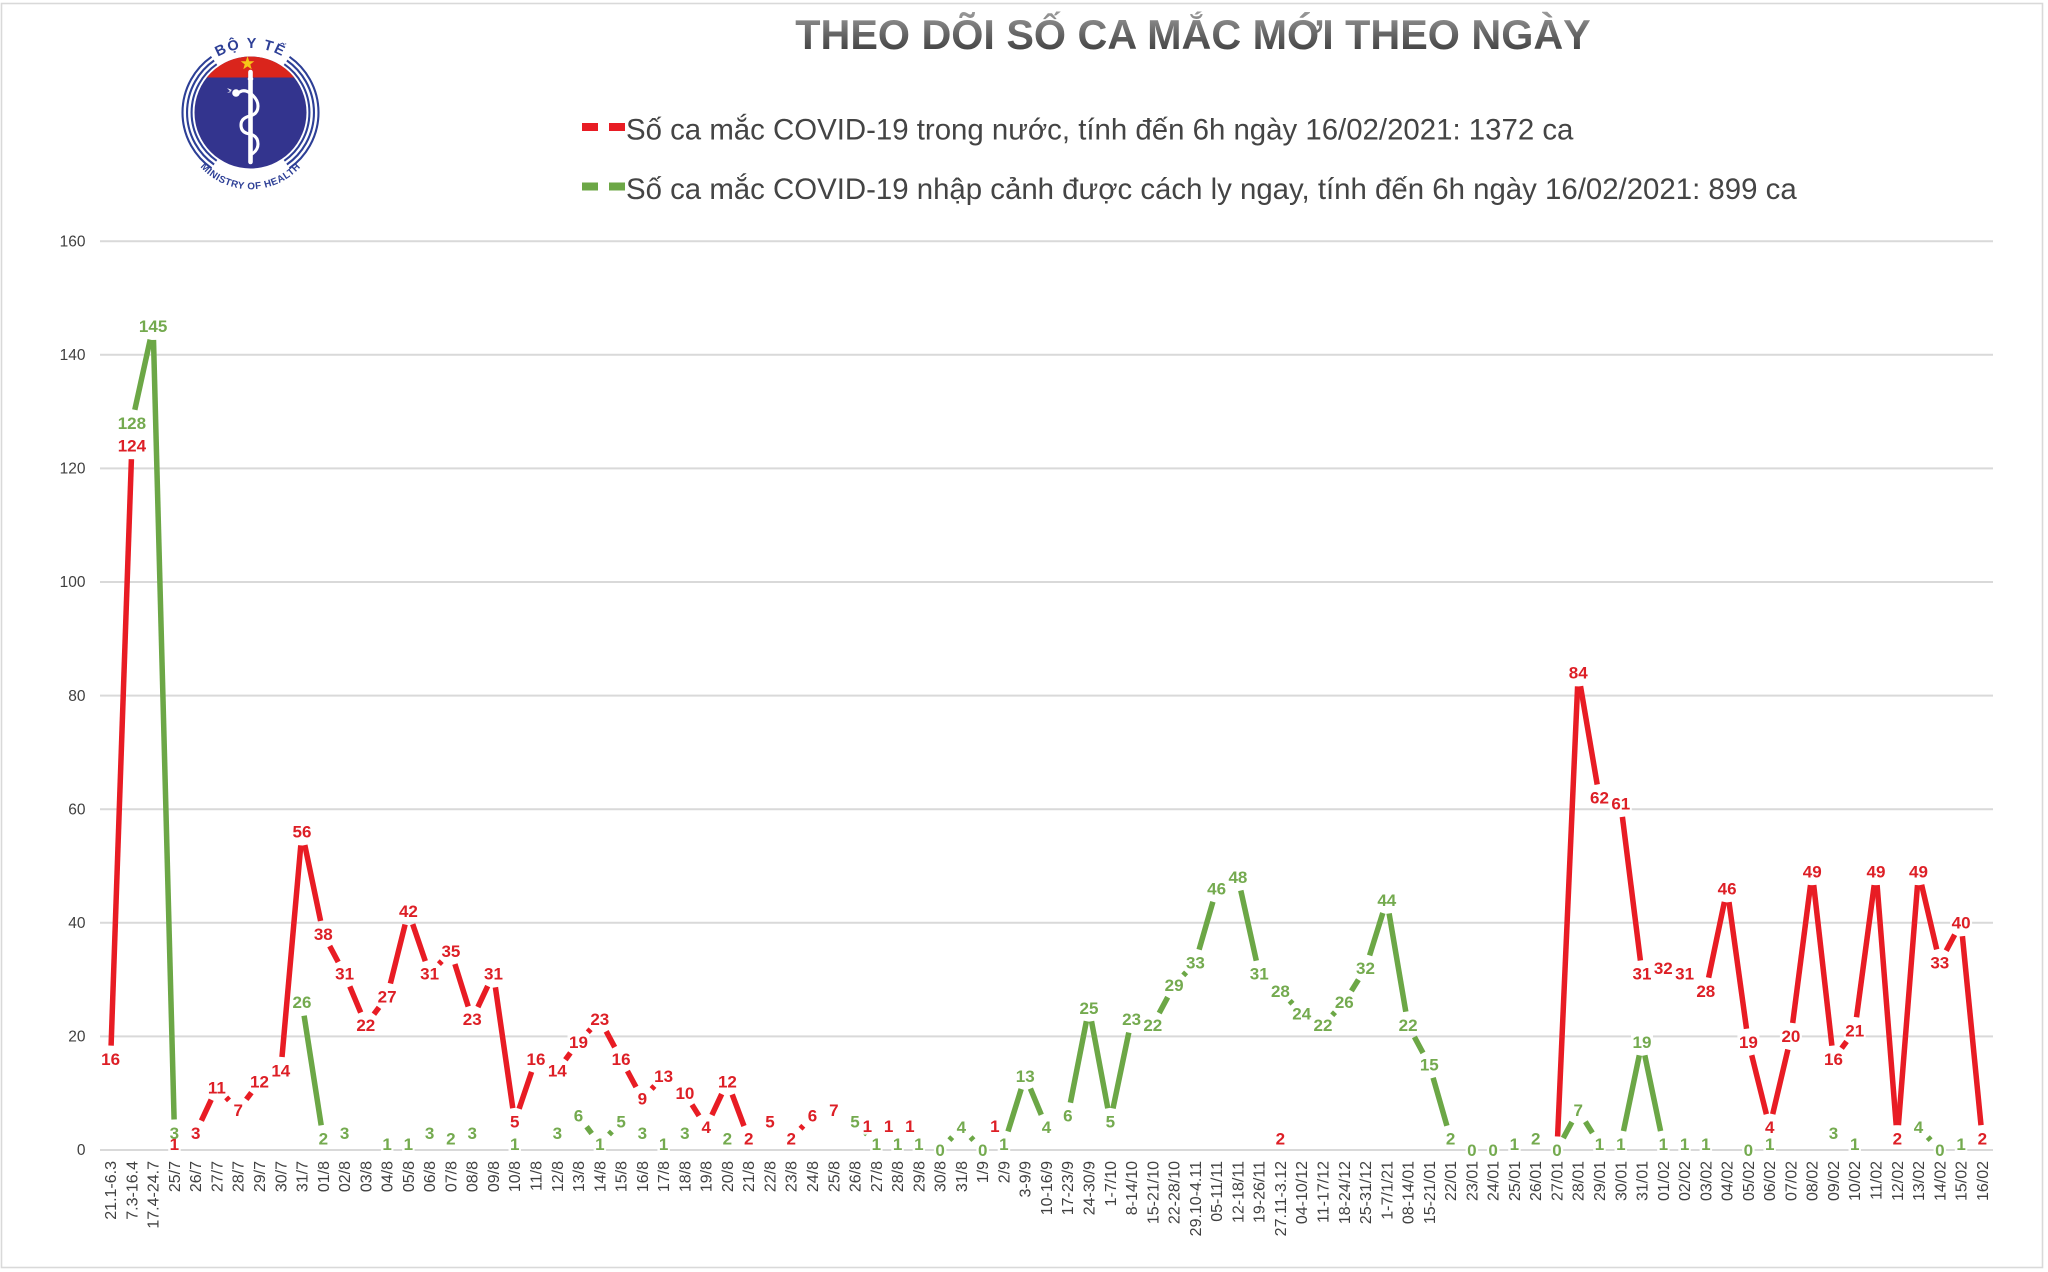 This screenshot has height=1272, width=2048. What do you see at coordinates (578, 1116) in the screenshot?
I see `svg-text: 6` at bounding box center [578, 1116].